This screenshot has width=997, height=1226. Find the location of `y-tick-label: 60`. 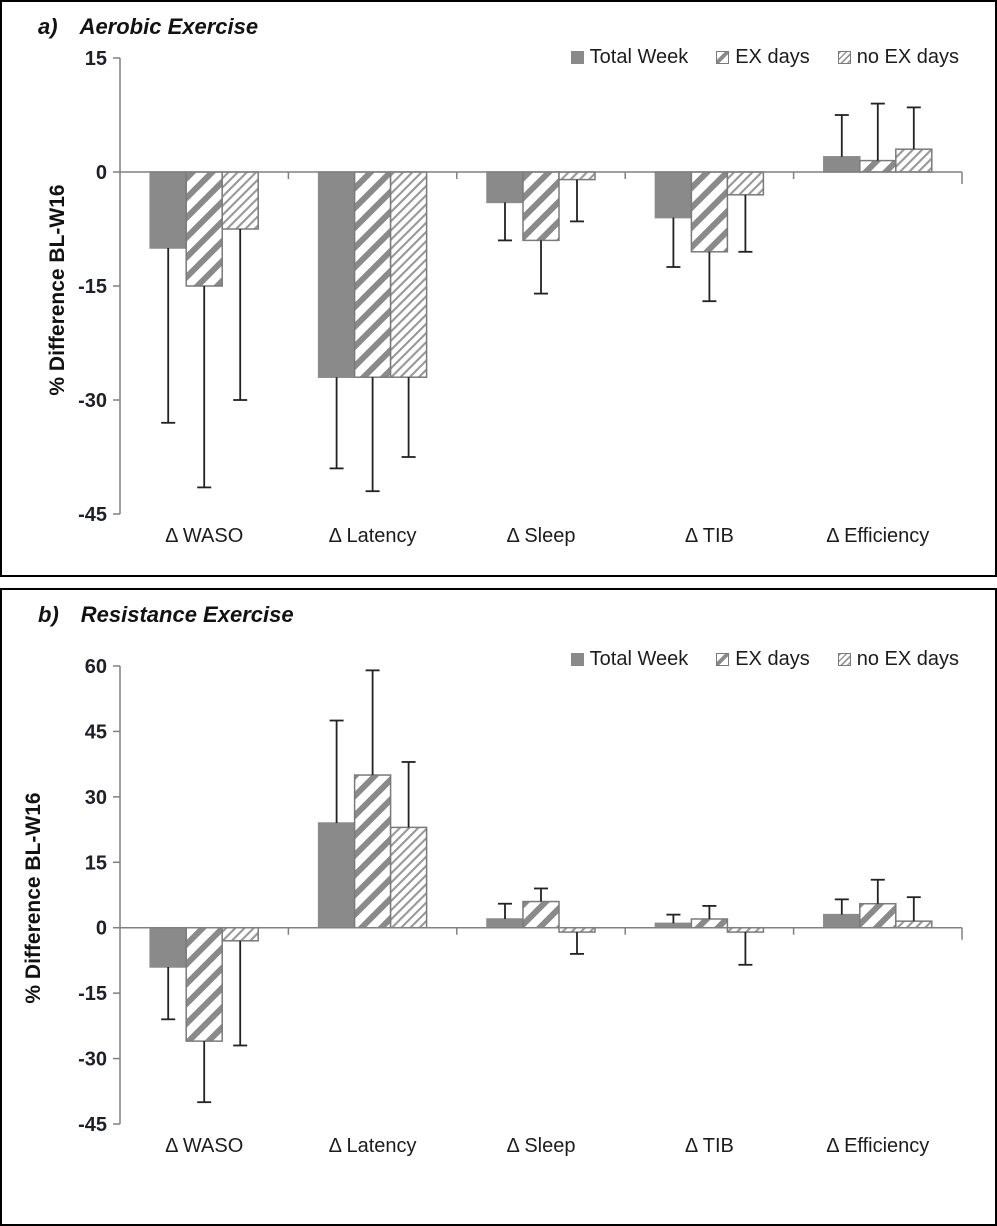

y-tick-label: 60 is located at coordinates (96, 667).